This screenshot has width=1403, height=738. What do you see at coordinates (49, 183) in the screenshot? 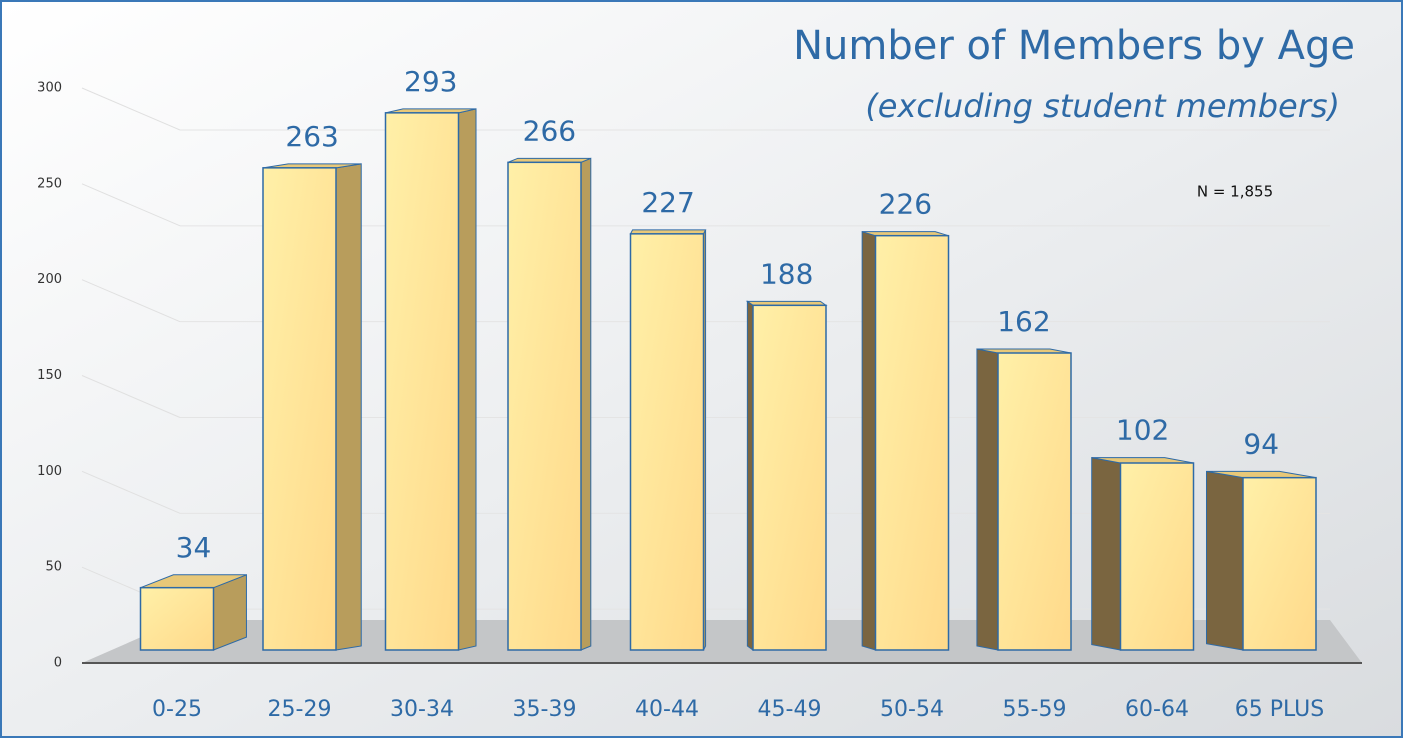
I see `y-tick-label: 250` at bounding box center [49, 183].